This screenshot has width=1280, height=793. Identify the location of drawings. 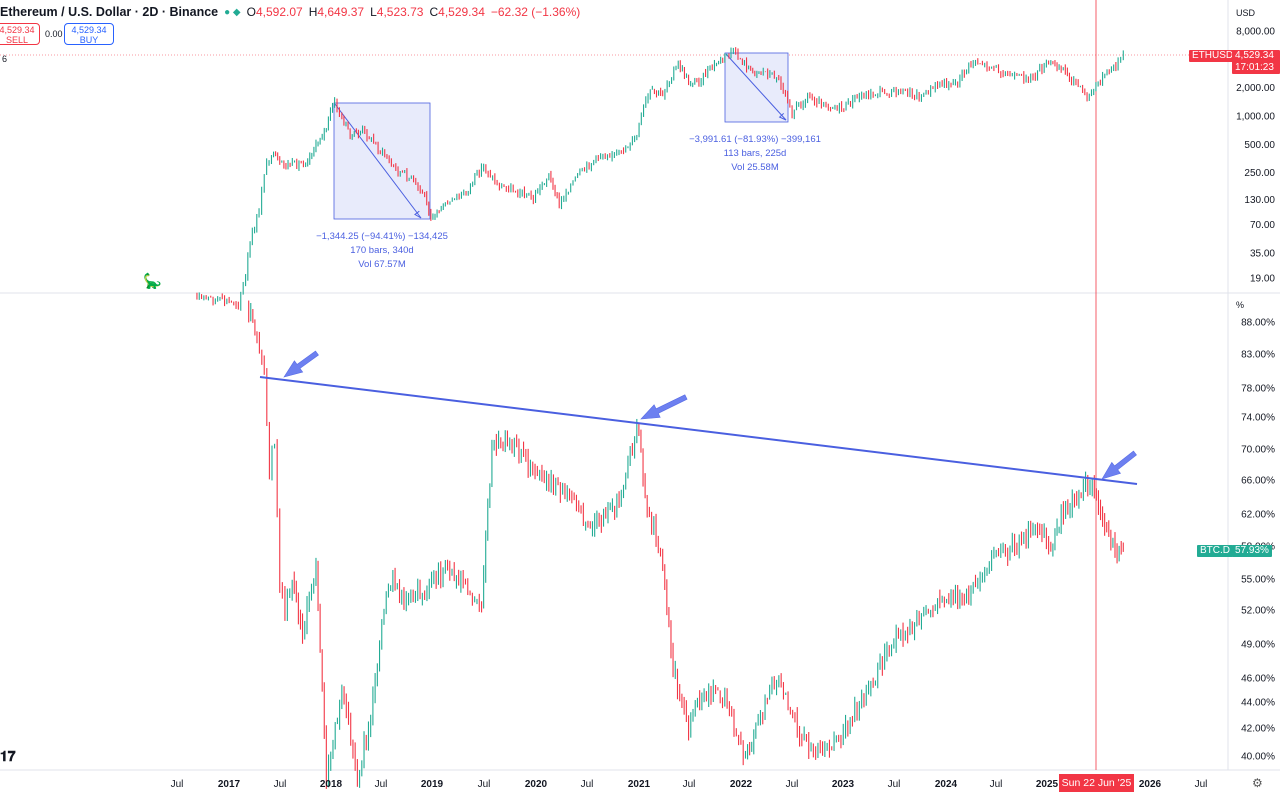
(698, 417).